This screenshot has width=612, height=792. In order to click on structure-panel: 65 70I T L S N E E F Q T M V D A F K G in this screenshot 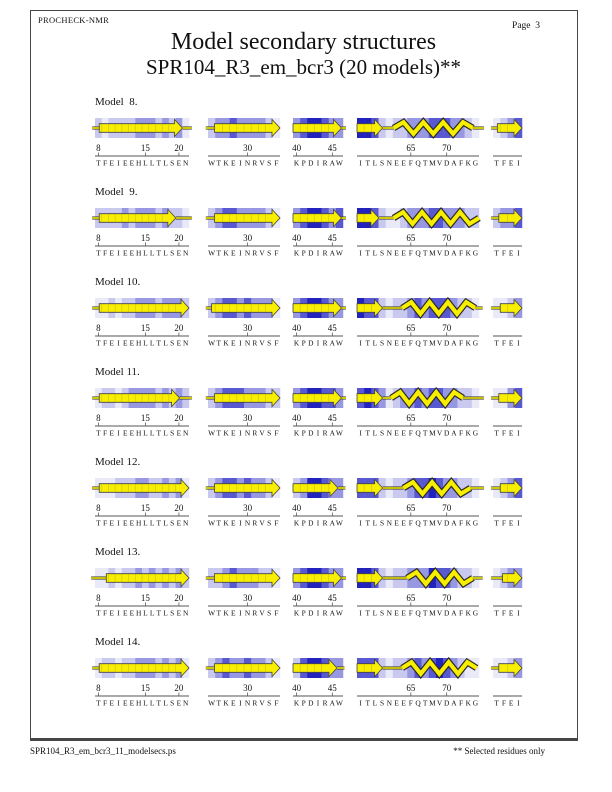, I will do `click(418, 232)`.